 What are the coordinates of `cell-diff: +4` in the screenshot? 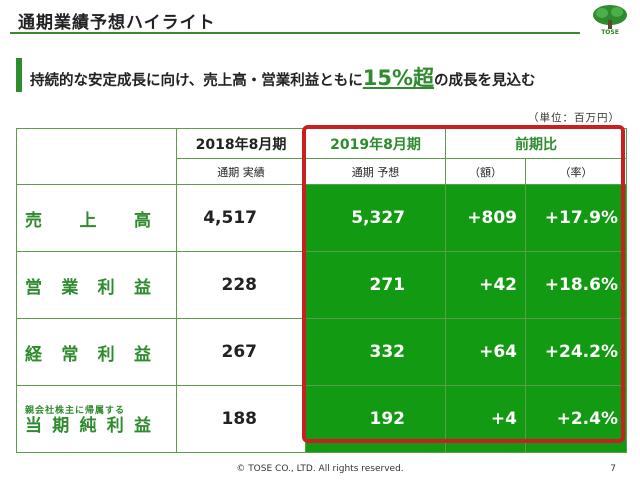 It's located at (485, 419).